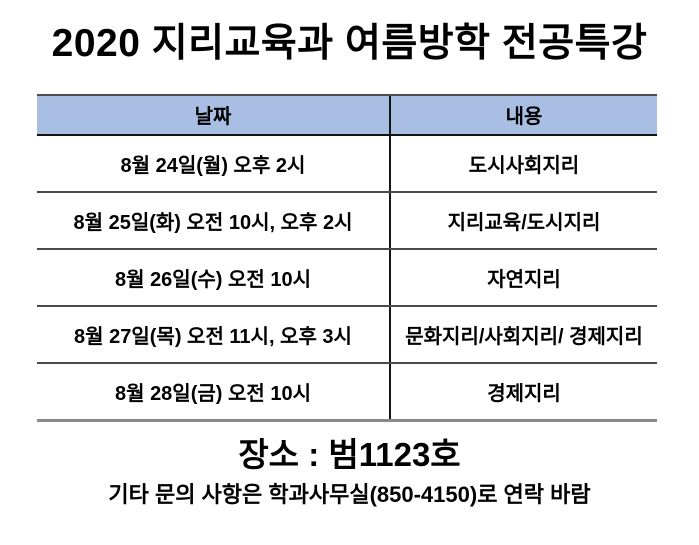 The width and height of the screenshot is (699, 545). What do you see at coordinates (213, 163) in the screenshot?
I see `date-cell: 8월 24일(월) 오후 2시` at bounding box center [213, 163].